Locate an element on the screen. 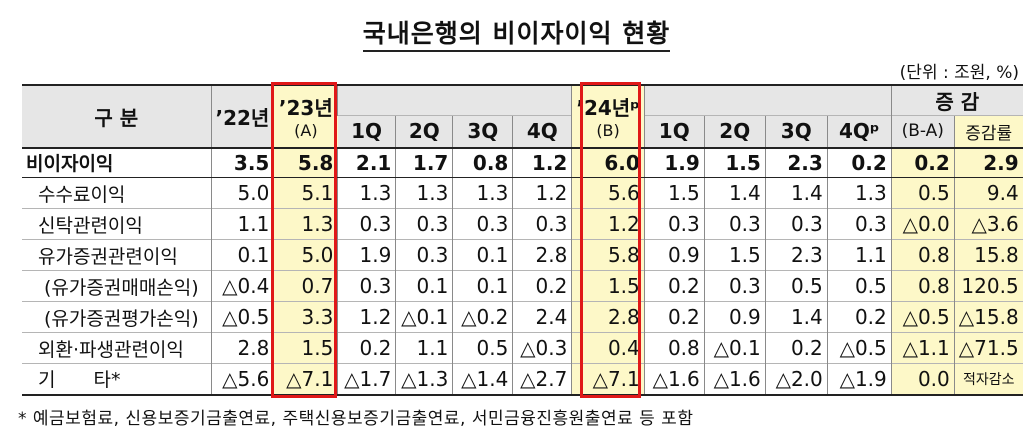 The image size is (1033, 441). table-cell: 0.8 is located at coordinates (674, 348).